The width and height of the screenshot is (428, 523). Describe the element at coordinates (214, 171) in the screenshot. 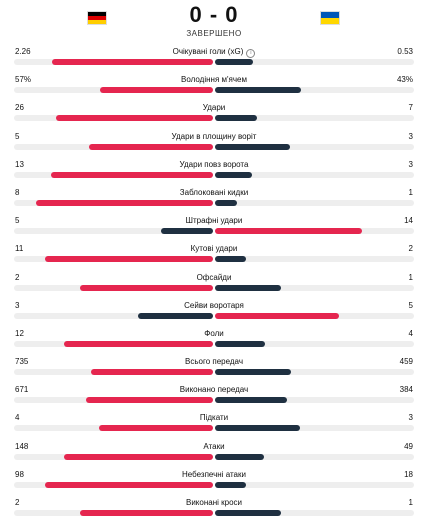

I see `stat-row: 13 Удари повз ворота 3` at that location.